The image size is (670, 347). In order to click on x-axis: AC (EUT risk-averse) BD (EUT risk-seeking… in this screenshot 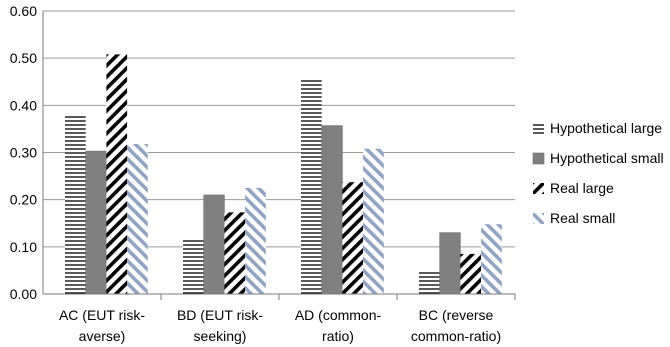, I will do `click(279, 318)`.